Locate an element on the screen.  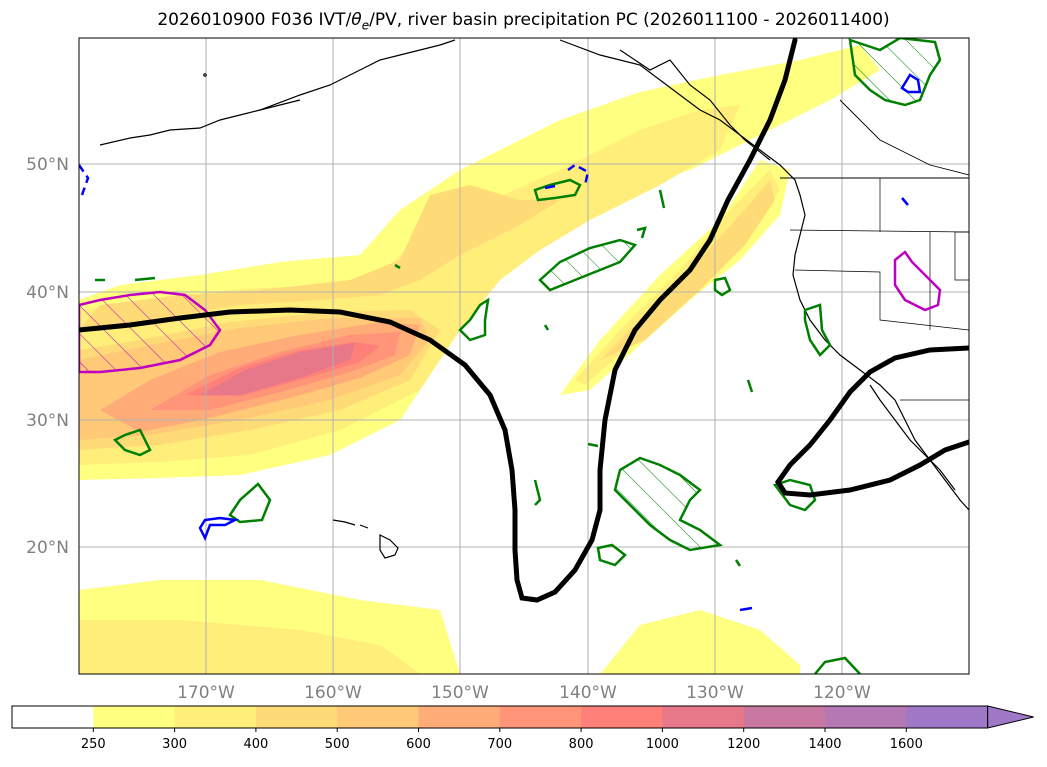
colorbar-label: 250 is located at coordinates (93, 744).